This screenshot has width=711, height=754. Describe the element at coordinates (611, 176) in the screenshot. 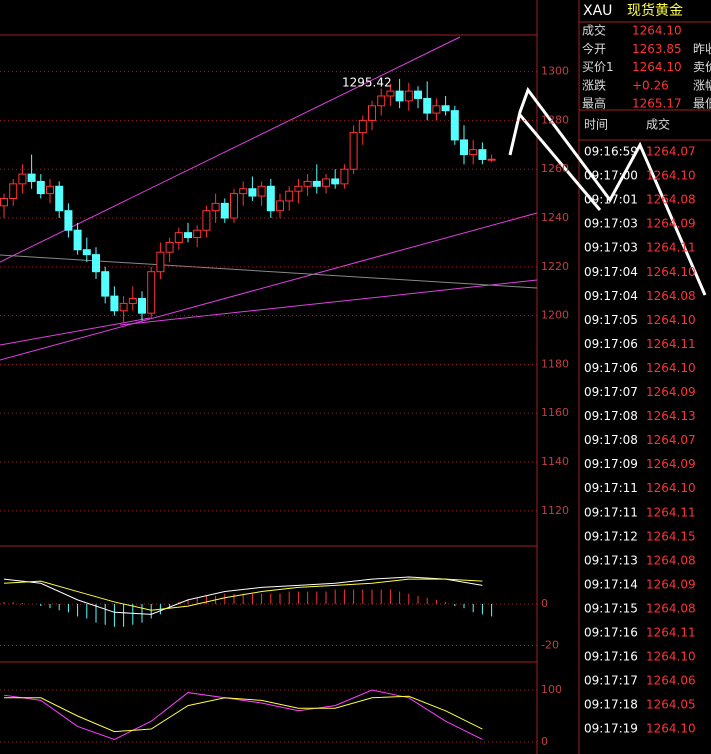

I see `tick-time: 09:17:00` at that location.